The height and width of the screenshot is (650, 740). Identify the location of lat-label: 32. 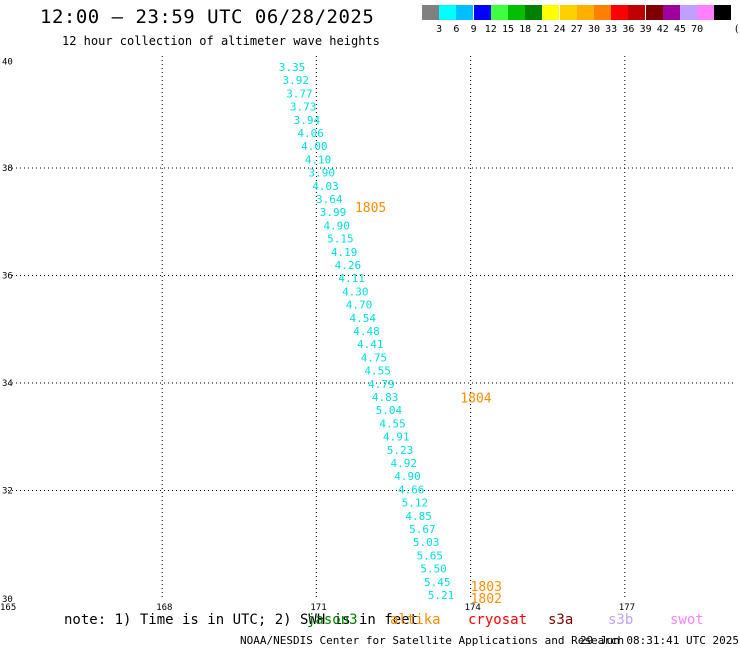
(7, 492).